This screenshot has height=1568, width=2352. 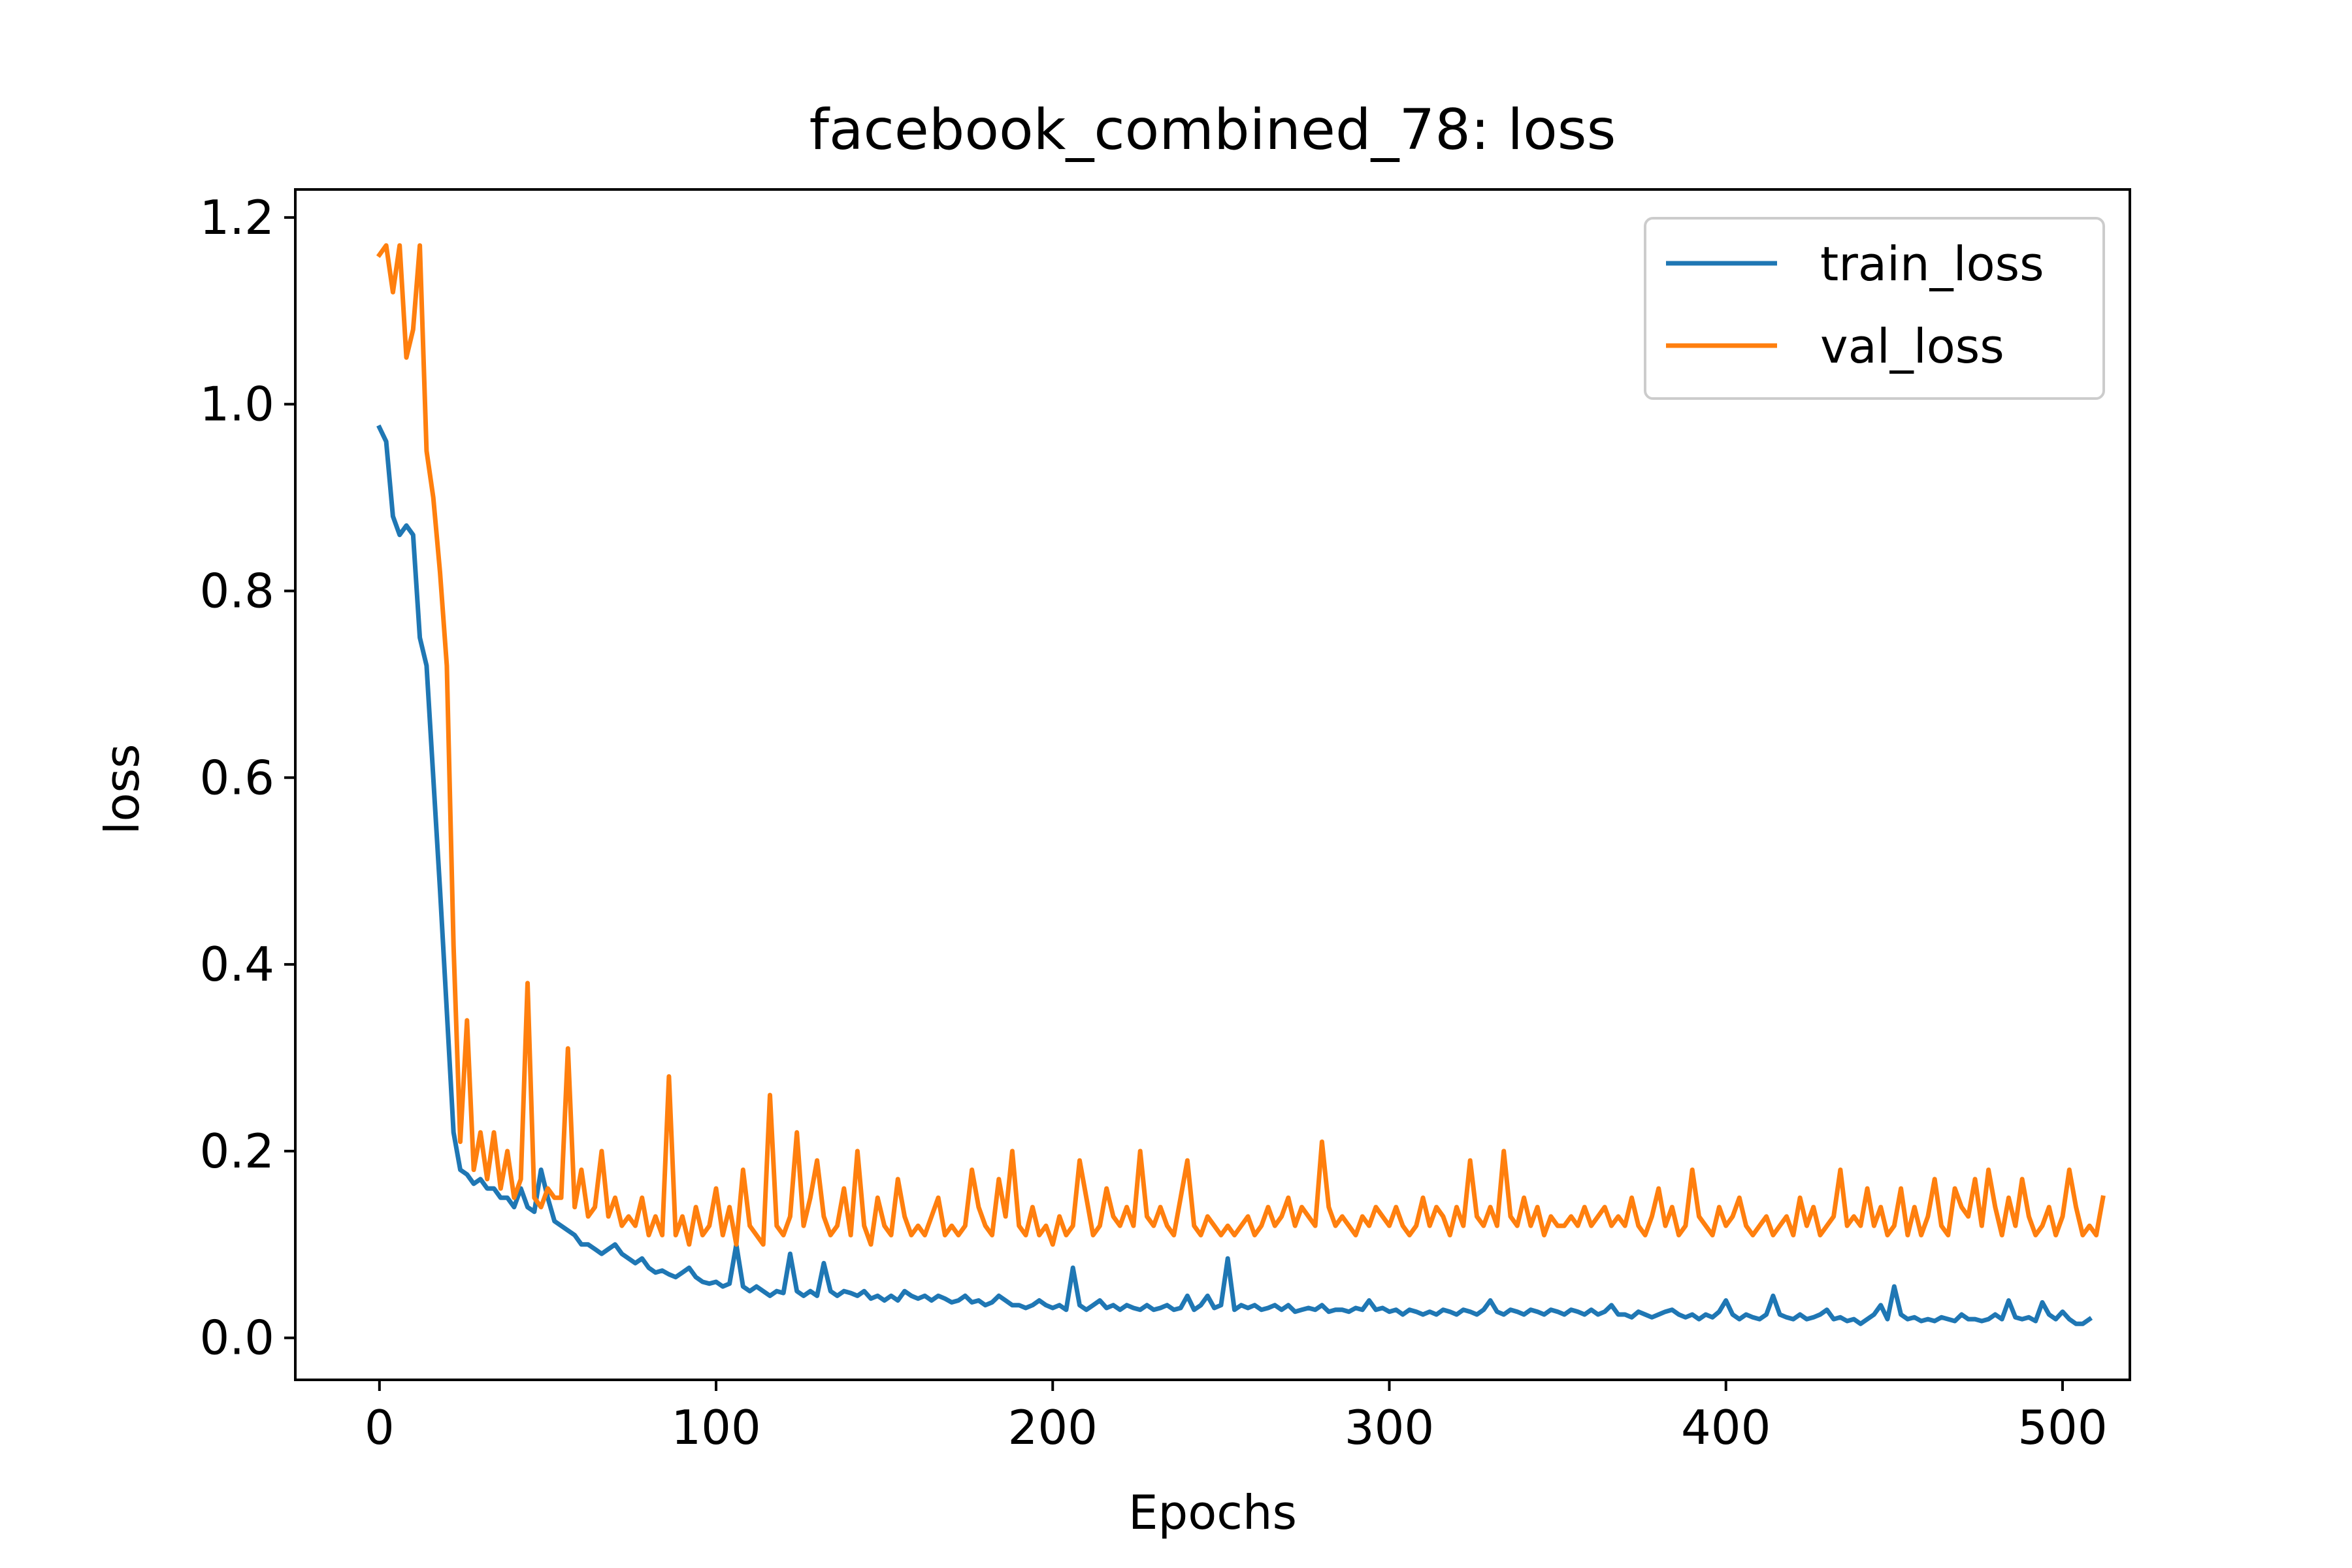 I want to click on y-tick-label: 1.0, so click(x=236, y=404).